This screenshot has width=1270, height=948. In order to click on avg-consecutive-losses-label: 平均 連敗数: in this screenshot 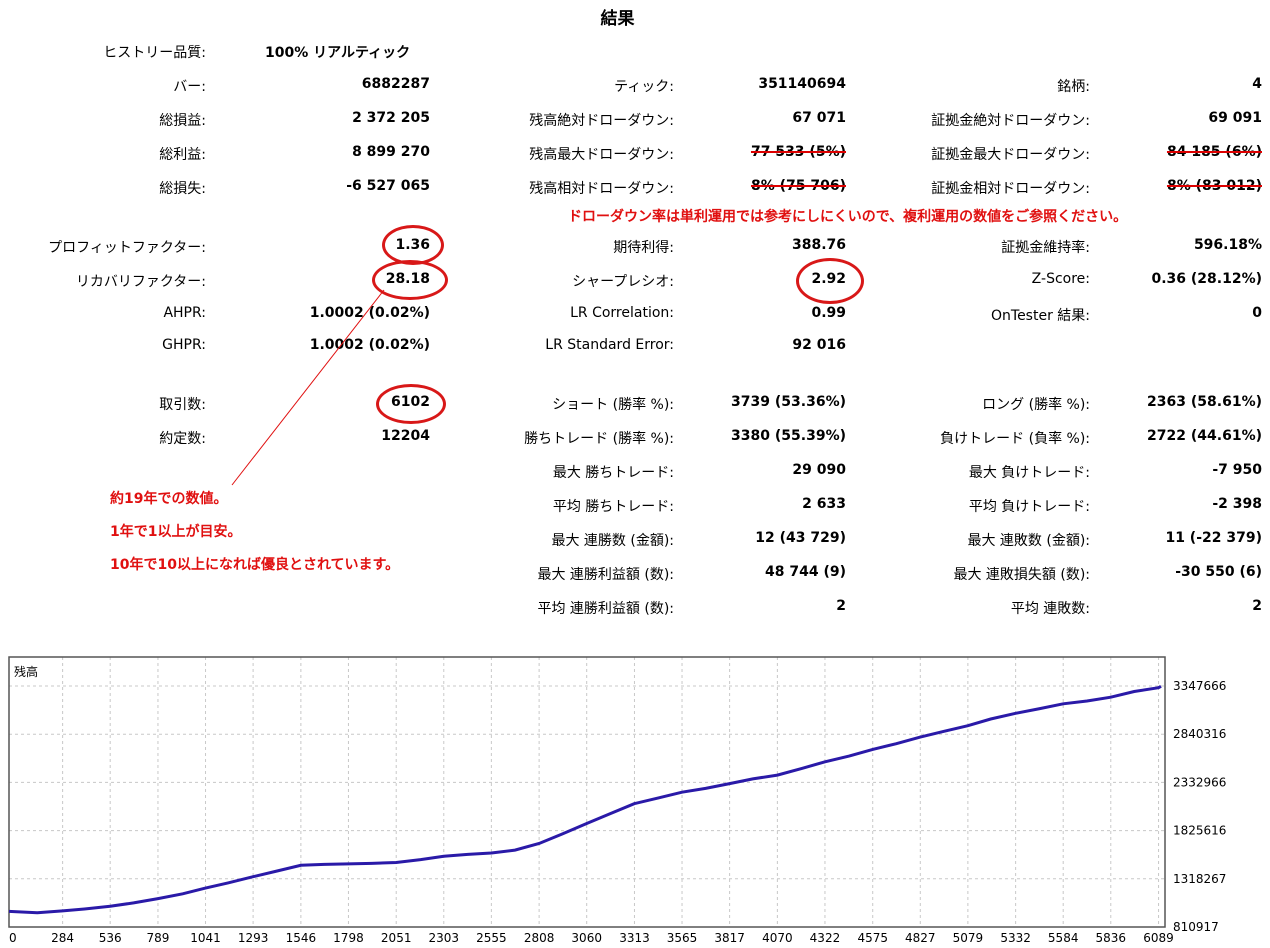, I will do `click(1050, 609)`.